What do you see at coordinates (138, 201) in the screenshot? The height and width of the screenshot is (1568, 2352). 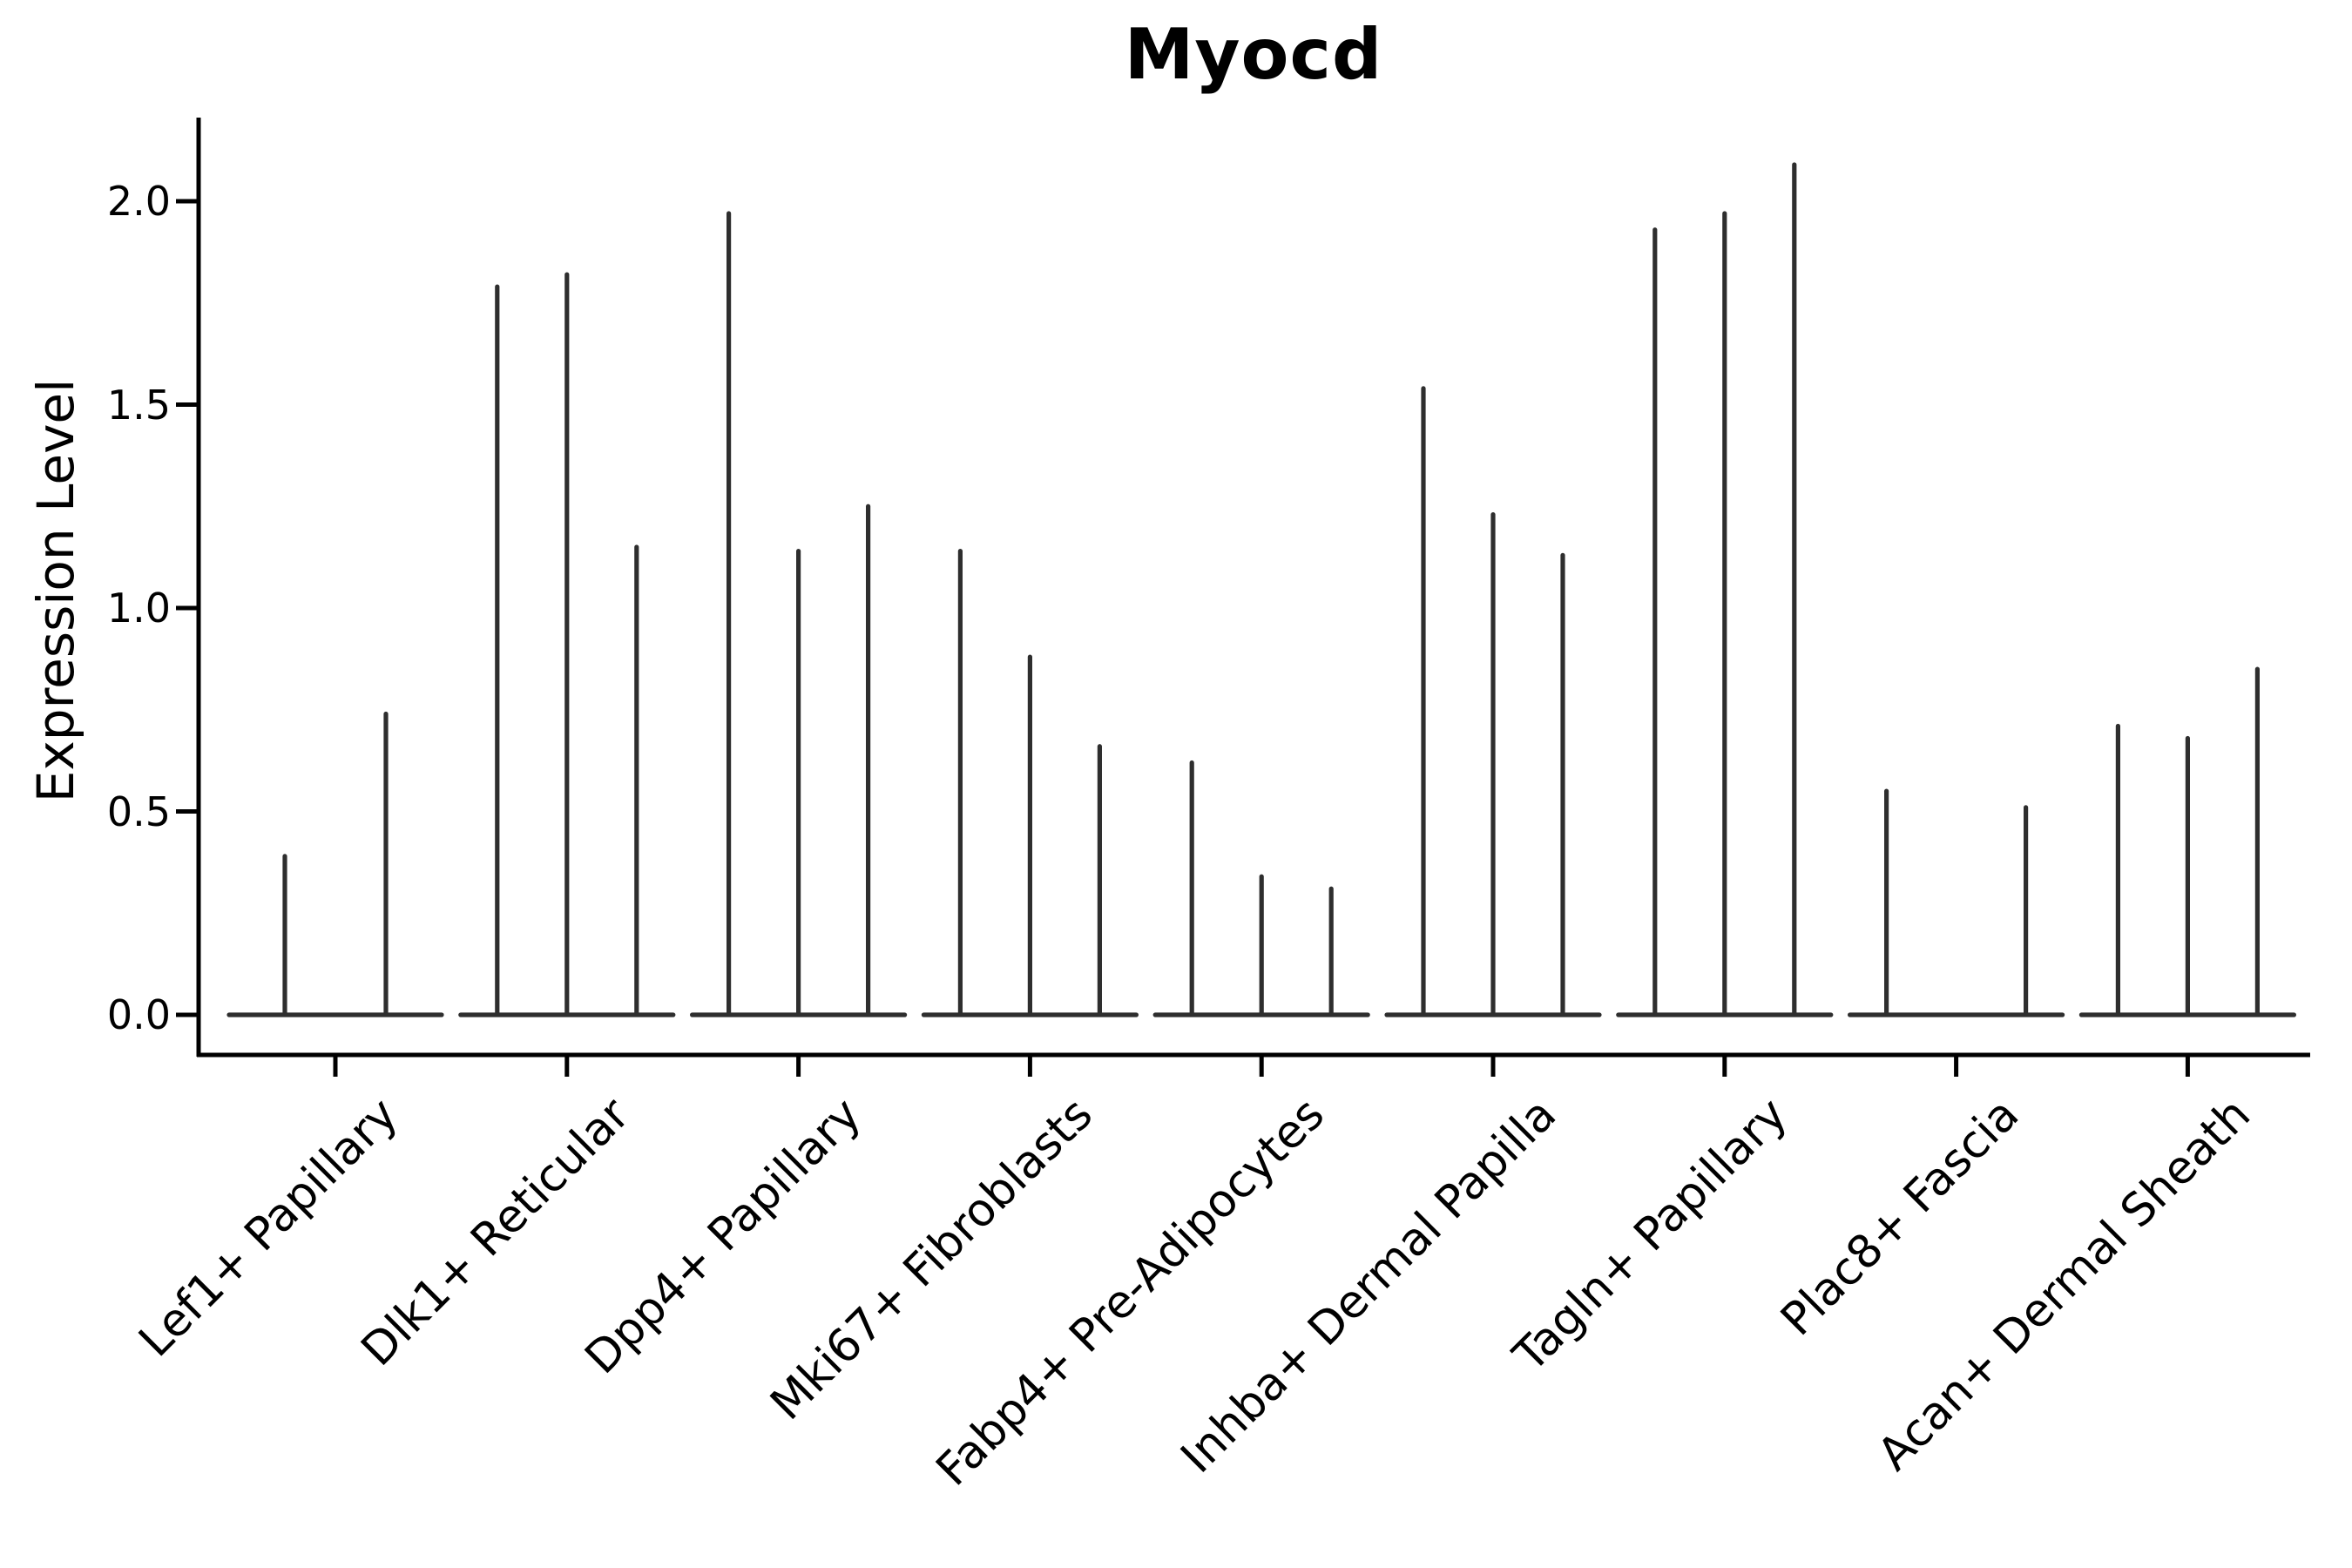 I see `y-tick-label: 2.0` at bounding box center [138, 201].